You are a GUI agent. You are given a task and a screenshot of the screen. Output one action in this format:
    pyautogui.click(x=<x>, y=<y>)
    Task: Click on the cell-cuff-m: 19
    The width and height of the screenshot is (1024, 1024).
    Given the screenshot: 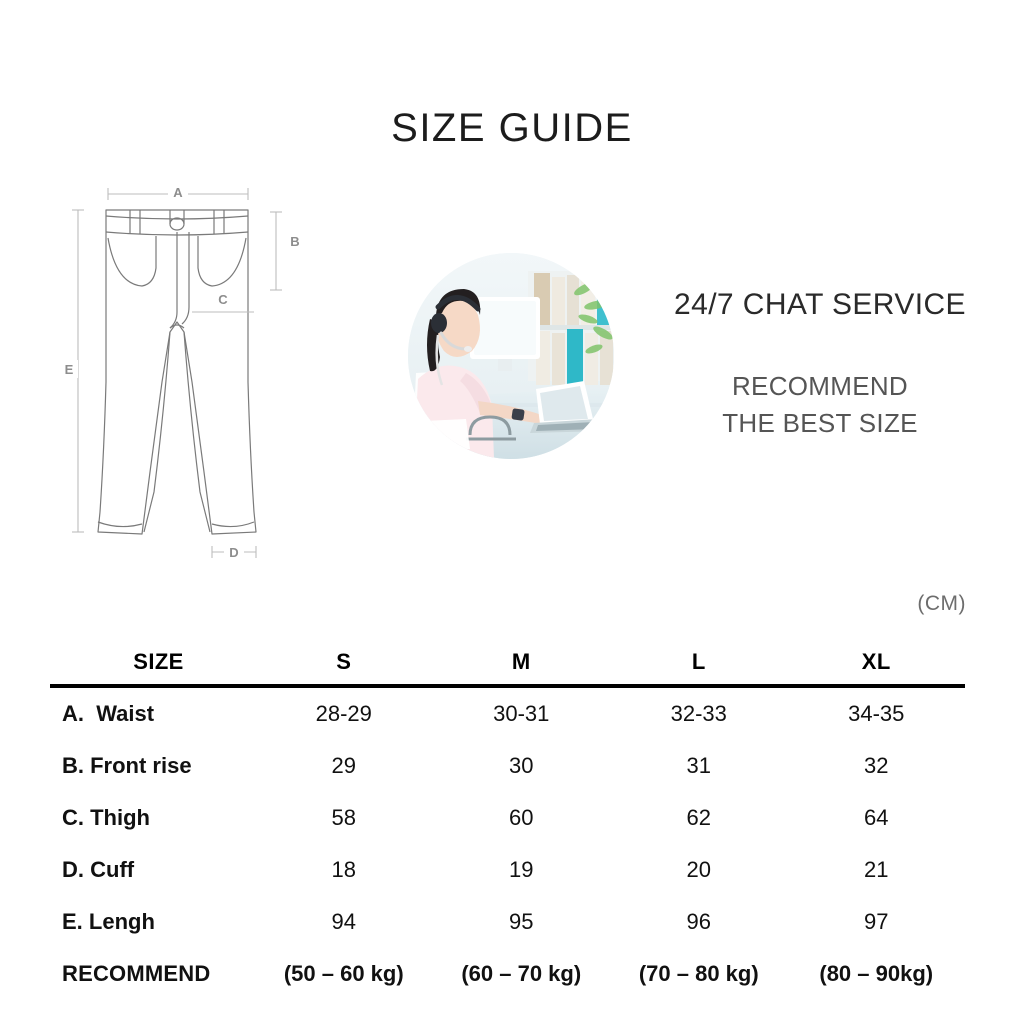 What is the action you would take?
    pyautogui.click(x=521, y=869)
    